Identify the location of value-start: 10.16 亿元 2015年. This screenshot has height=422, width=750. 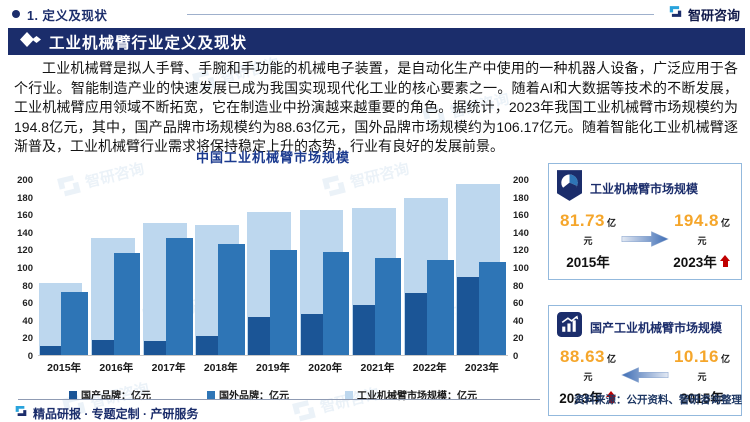
(702, 377).